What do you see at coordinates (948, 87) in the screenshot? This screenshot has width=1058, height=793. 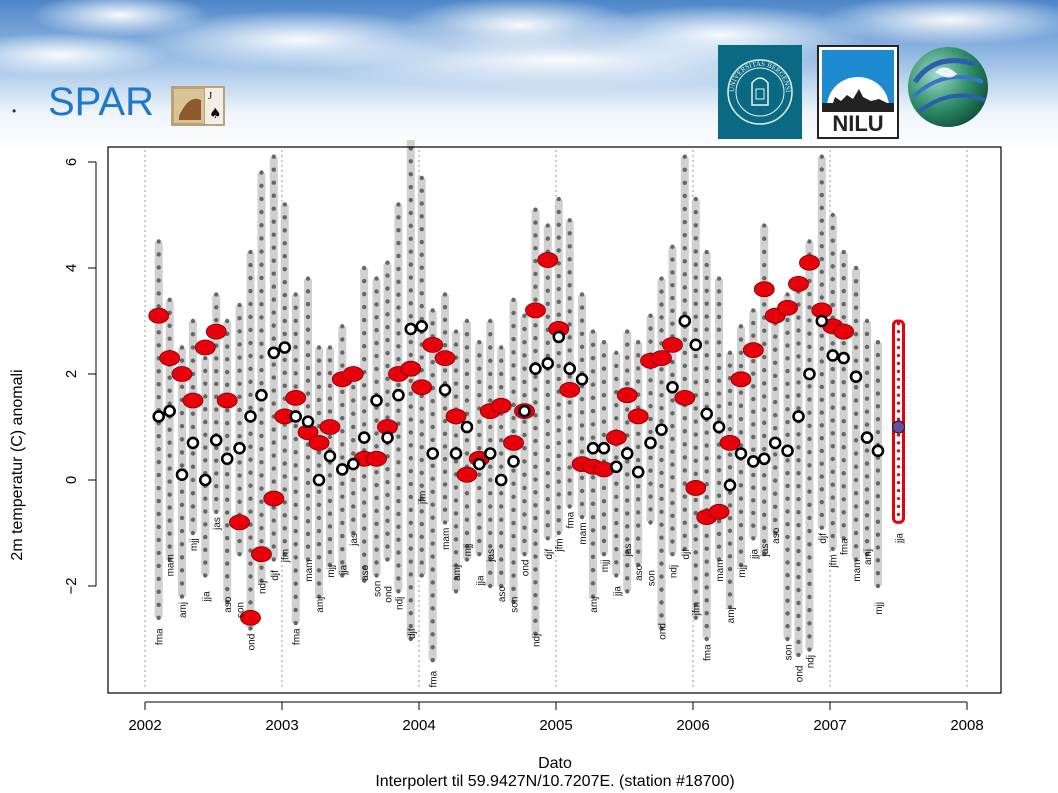 I see `globe-logo` at bounding box center [948, 87].